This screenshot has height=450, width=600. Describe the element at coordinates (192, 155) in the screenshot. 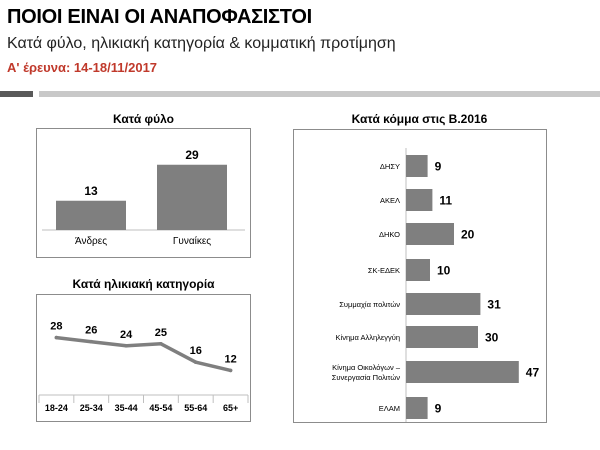

I see `gender-value-label: 29` at that location.